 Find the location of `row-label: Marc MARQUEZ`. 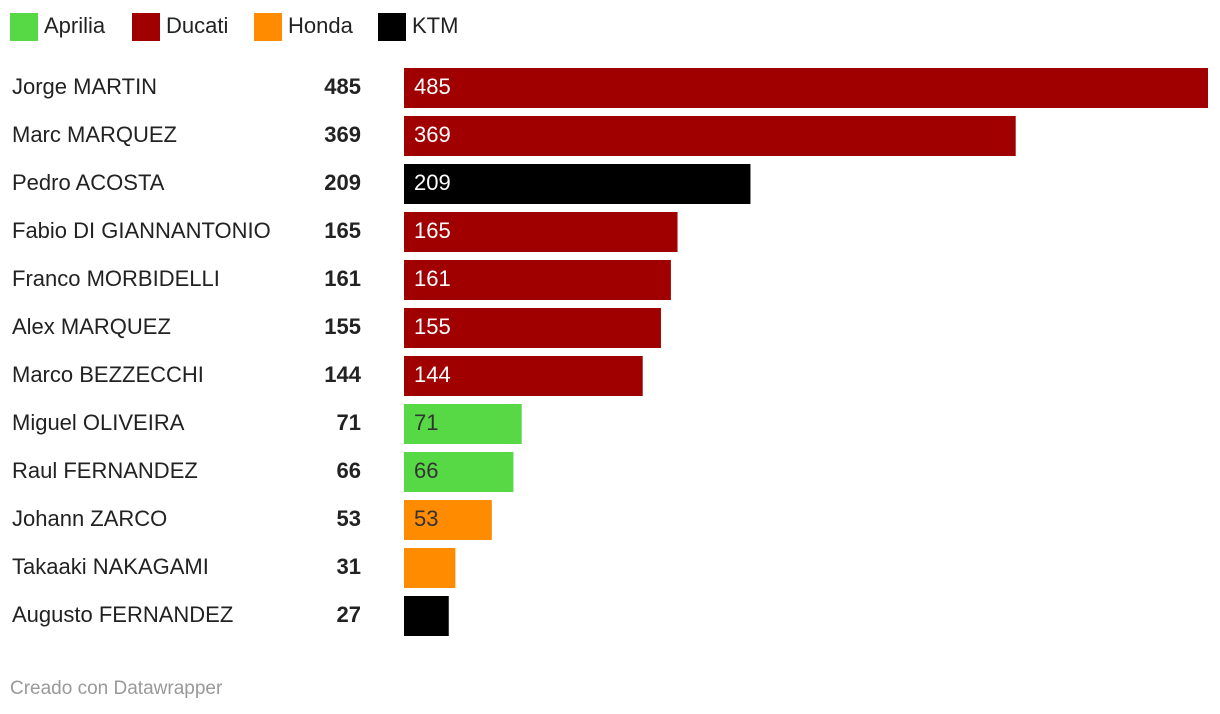

row-label: Marc MARQUEZ is located at coordinates (94, 134).